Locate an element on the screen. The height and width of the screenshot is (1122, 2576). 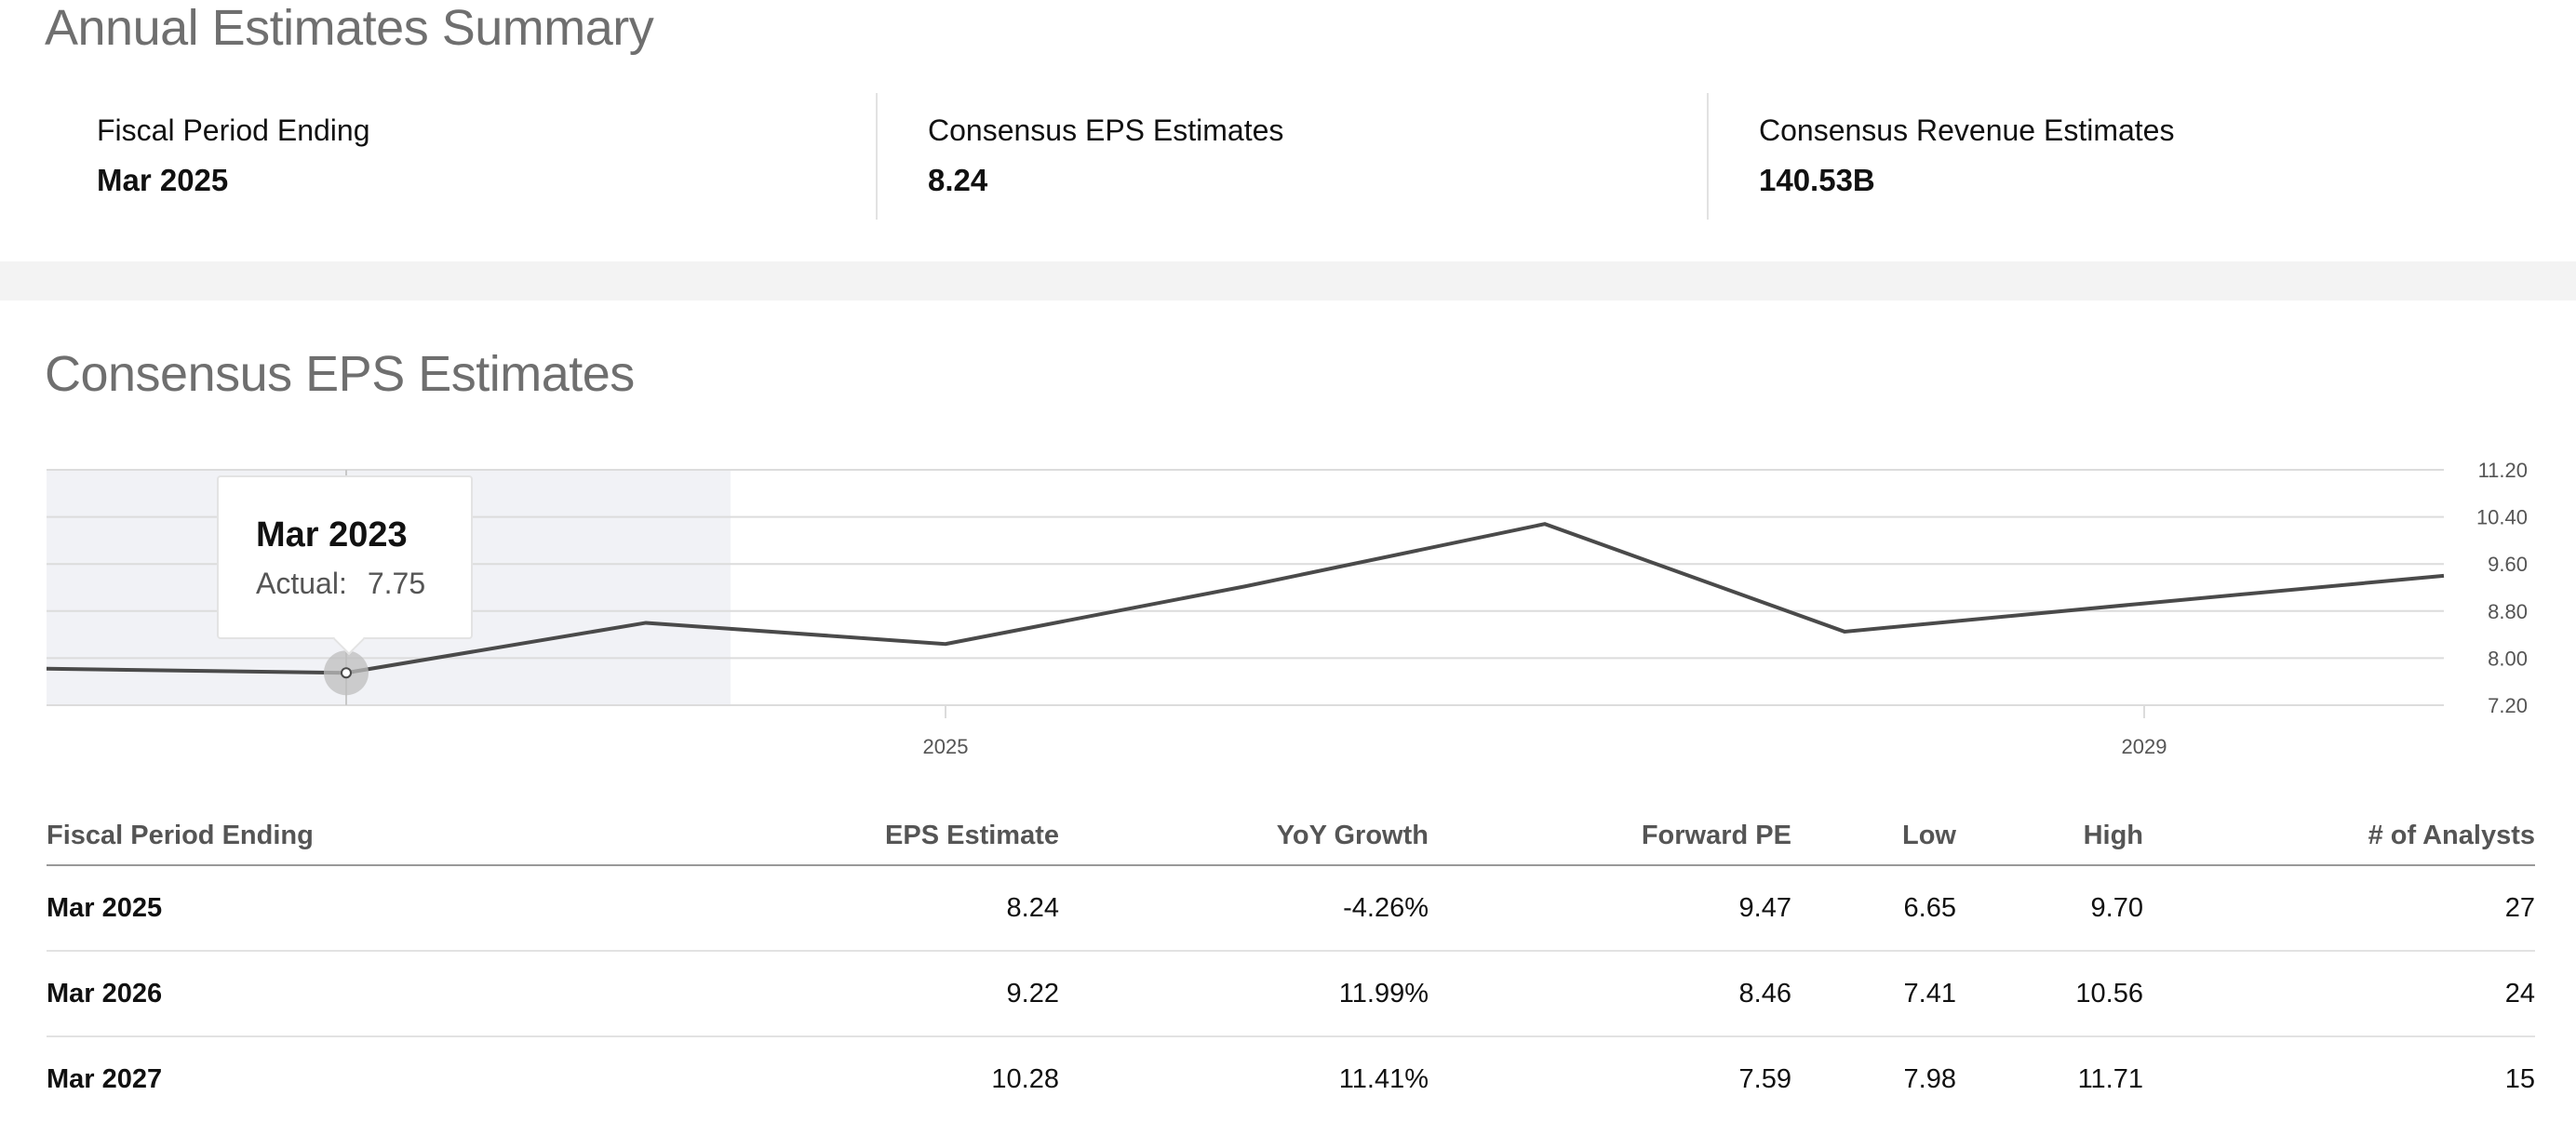
cell-yoy-growth: 11.41% is located at coordinates (1383, 1079).